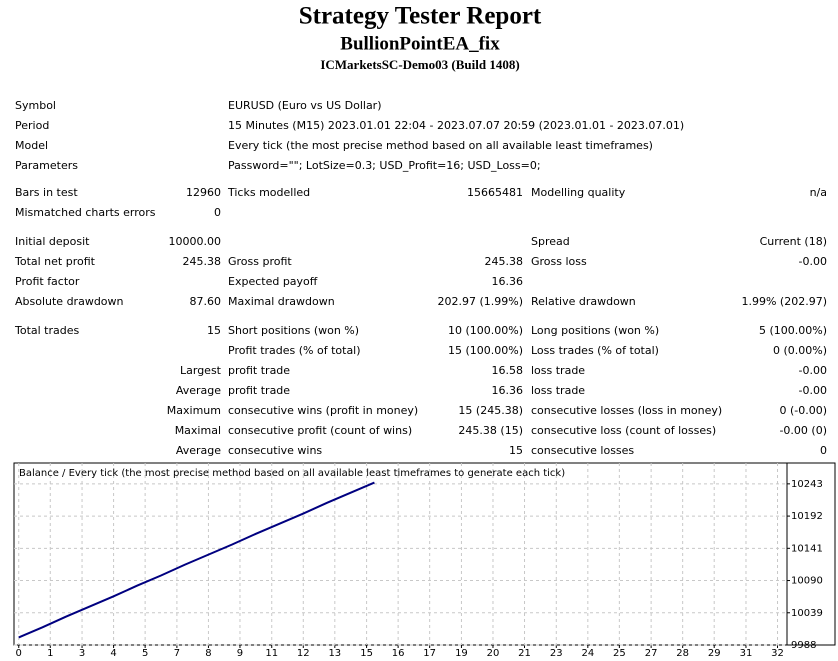  Describe the element at coordinates (273, 281) in the screenshot. I see `field-label: Expected payoff` at that location.